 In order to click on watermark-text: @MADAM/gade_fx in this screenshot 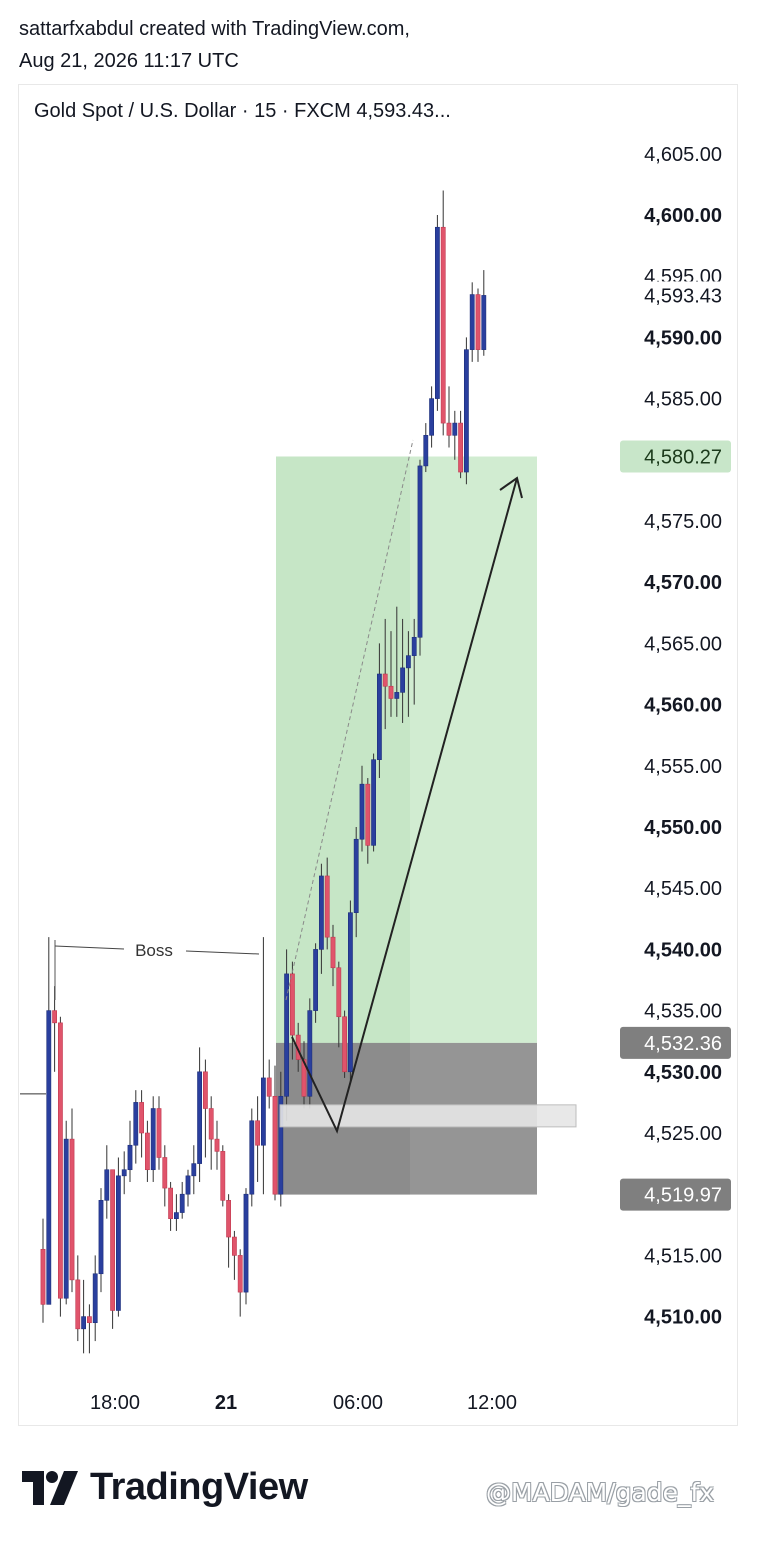, I will do `click(600, 1492)`.